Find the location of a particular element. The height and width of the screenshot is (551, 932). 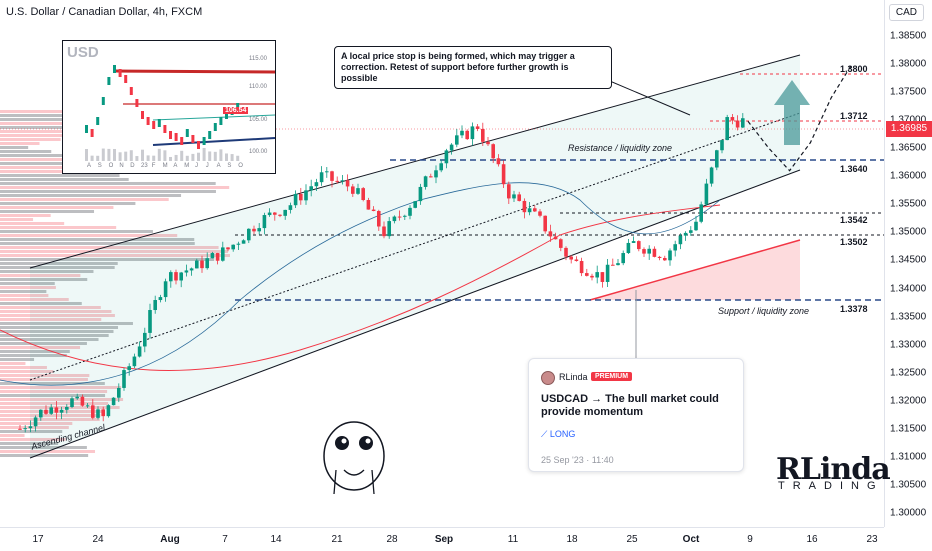

price-tick: 1.37500 is located at coordinates (908, 92).